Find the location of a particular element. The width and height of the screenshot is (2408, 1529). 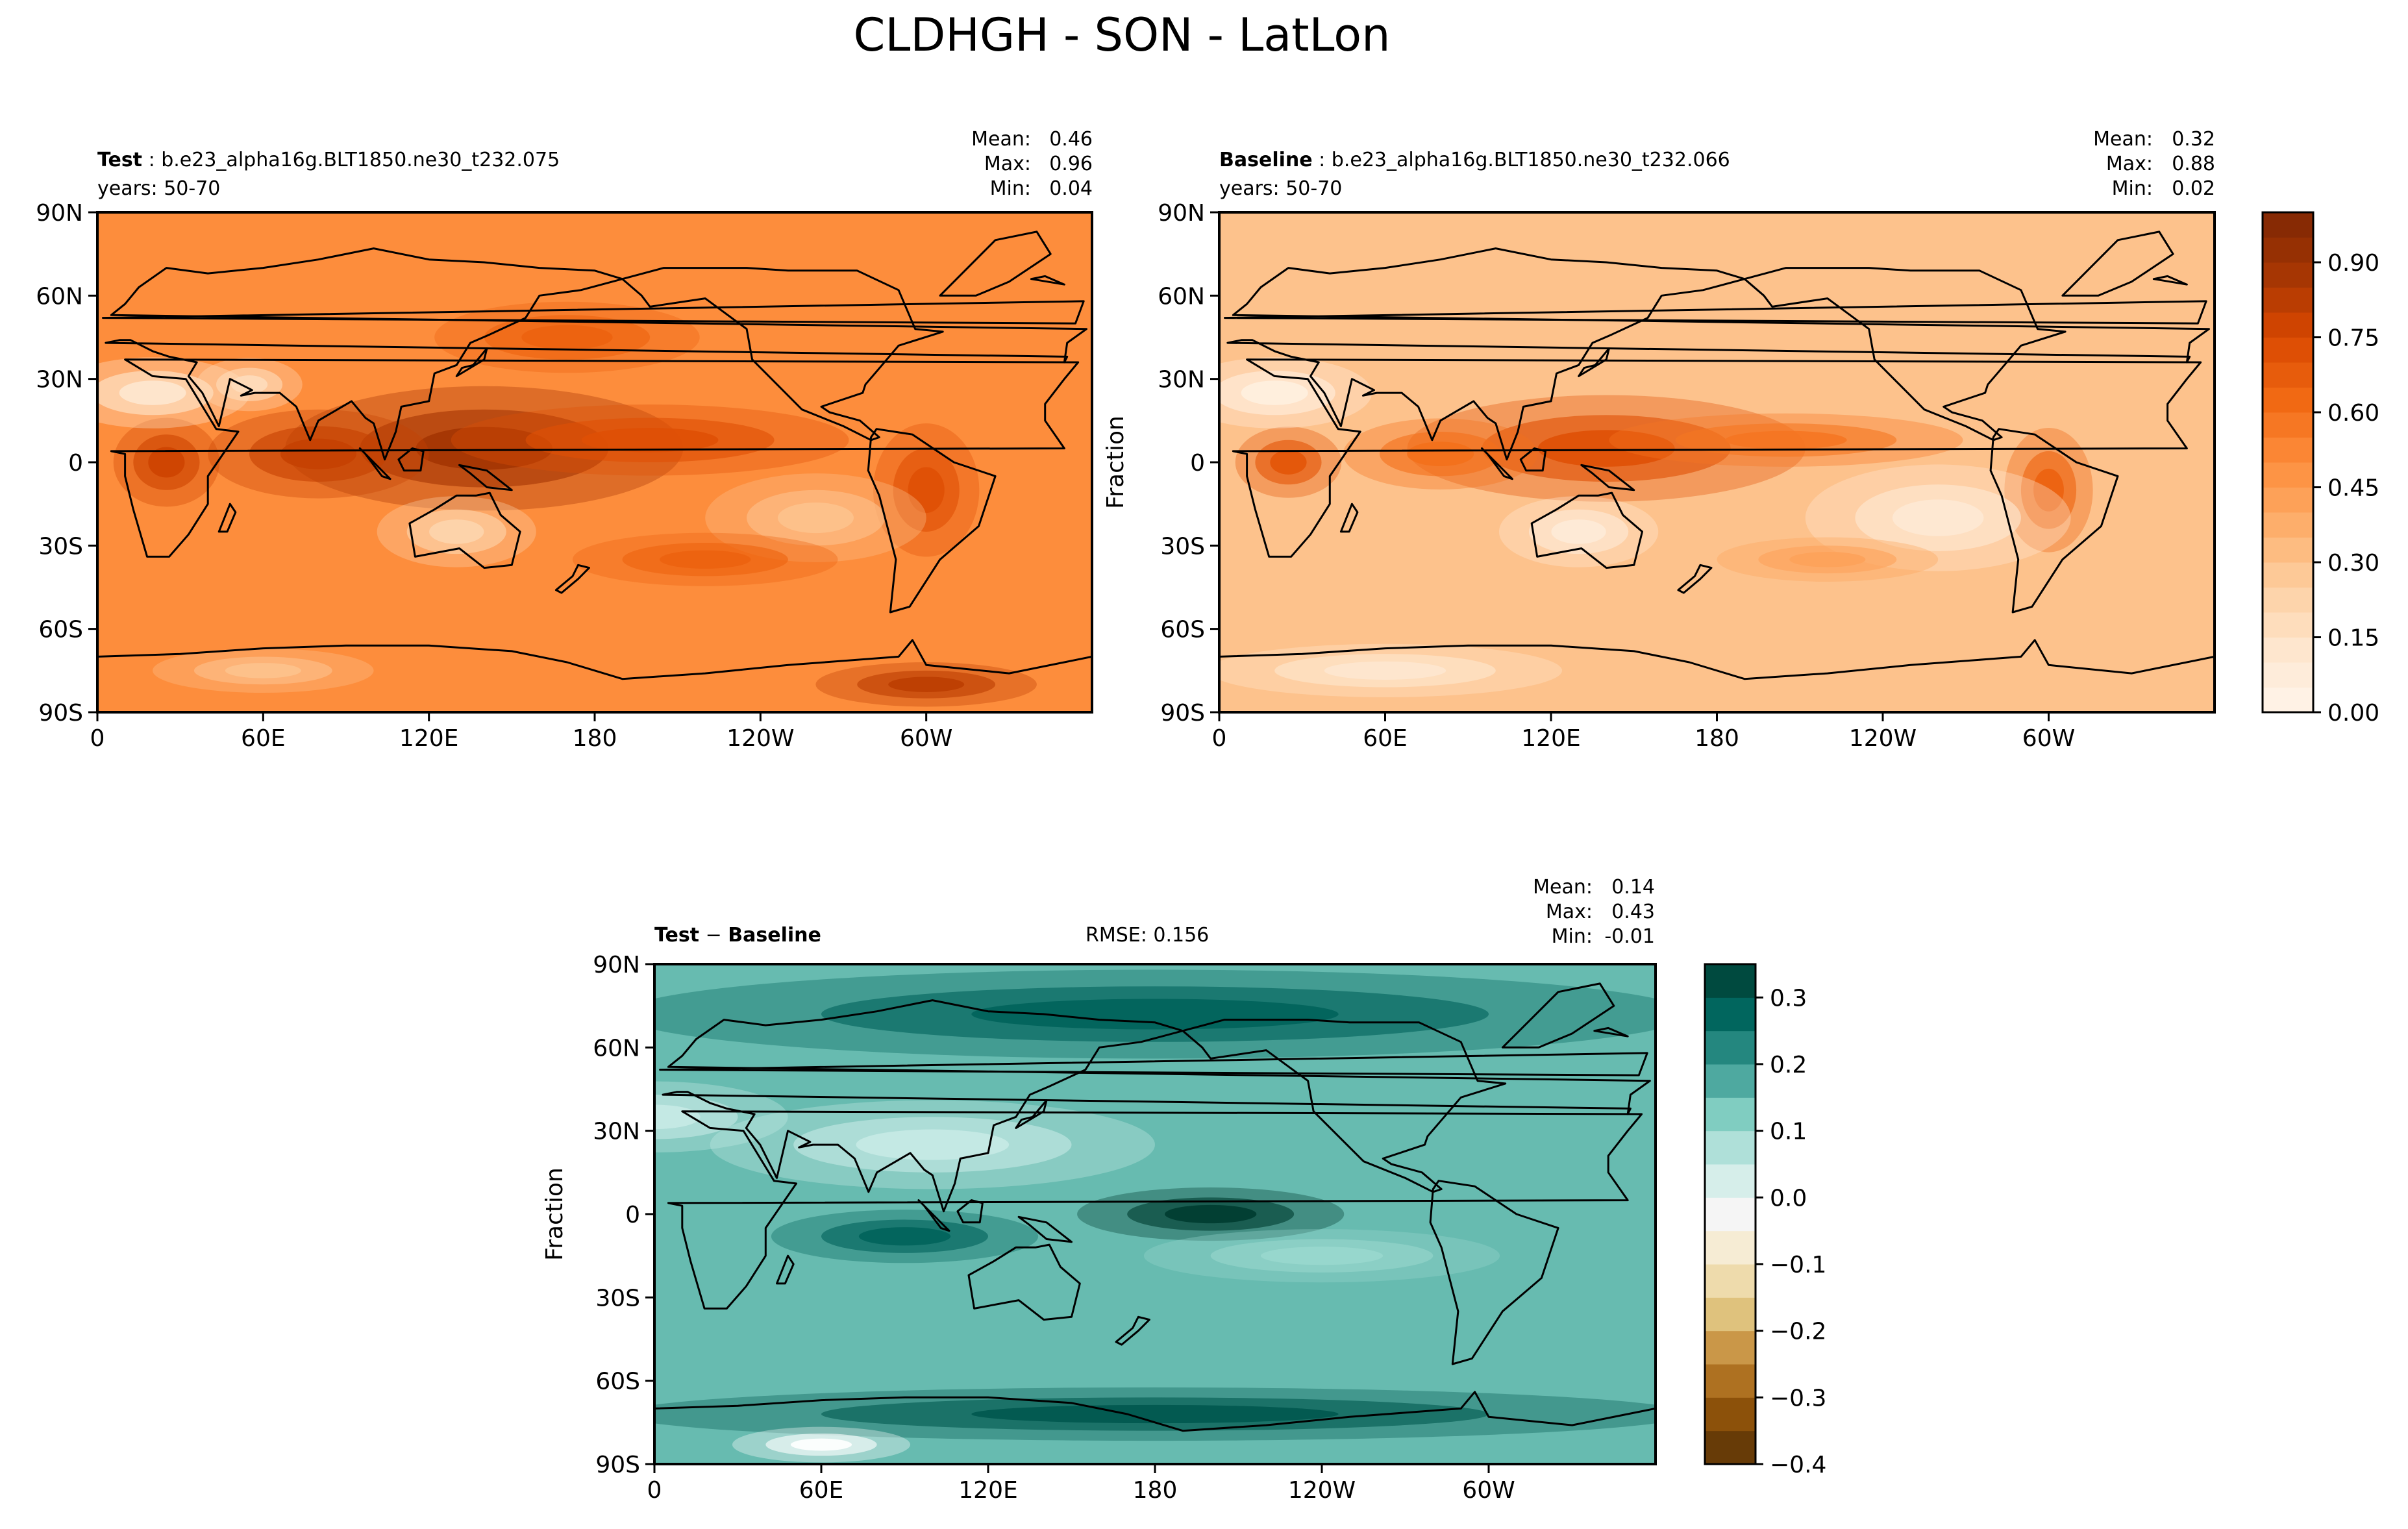

stat-mean-value: 0.46 is located at coordinates (1071, 139).